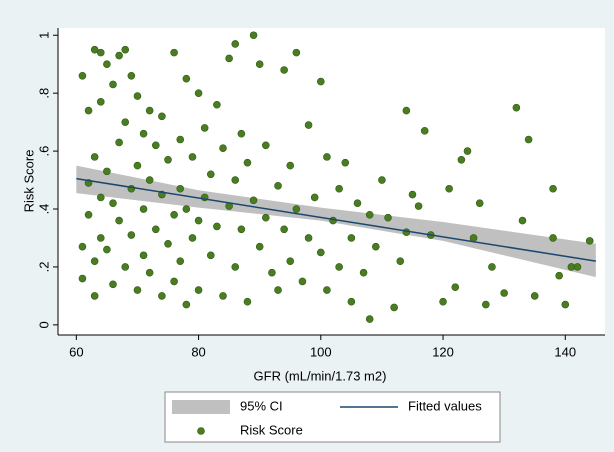 The height and width of the screenshot is (452, 614). Describe the element at coordinates (443, 351) in the screenshot. I see `x-tick-label: 120` at that location.